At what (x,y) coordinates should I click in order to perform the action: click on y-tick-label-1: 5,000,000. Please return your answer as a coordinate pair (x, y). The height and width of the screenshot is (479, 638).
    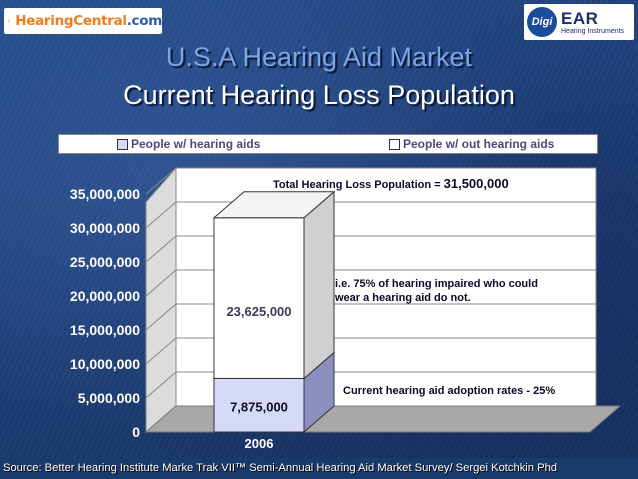
    Looking at the image, I should click on (109, 398).